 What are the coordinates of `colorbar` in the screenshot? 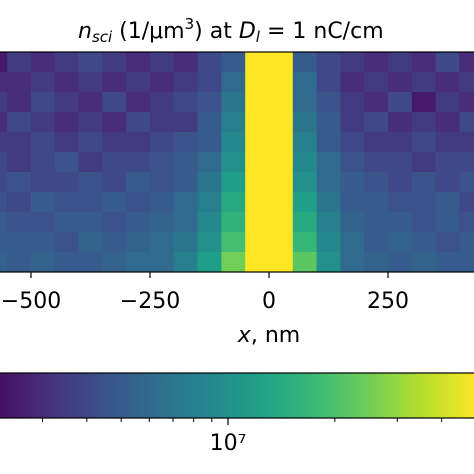 It's located at (237, 395).